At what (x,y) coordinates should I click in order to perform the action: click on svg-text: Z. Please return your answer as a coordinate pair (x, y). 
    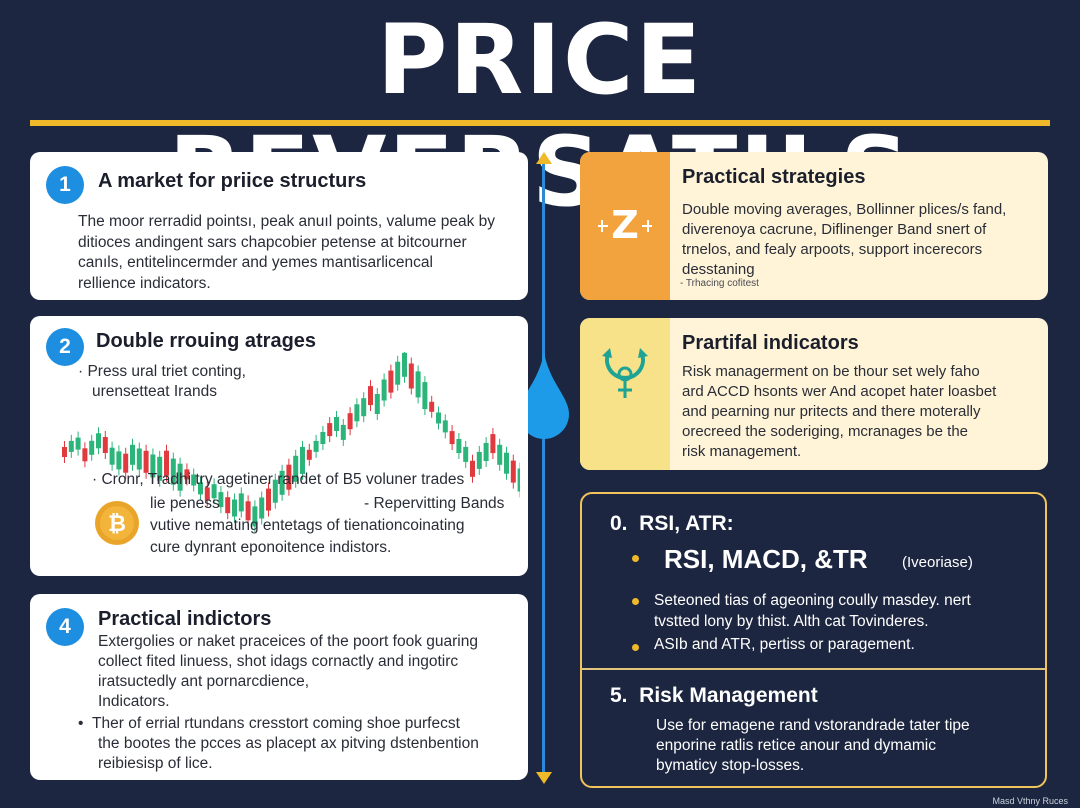
    Looking at the image, I should click on (625, 225).